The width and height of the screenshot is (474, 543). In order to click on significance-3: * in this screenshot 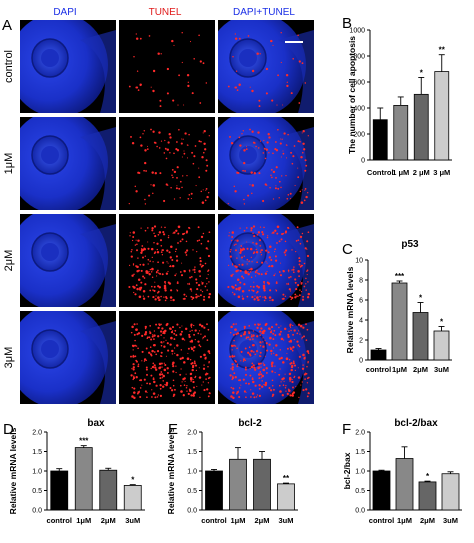, I will do `click(442, 322)`.